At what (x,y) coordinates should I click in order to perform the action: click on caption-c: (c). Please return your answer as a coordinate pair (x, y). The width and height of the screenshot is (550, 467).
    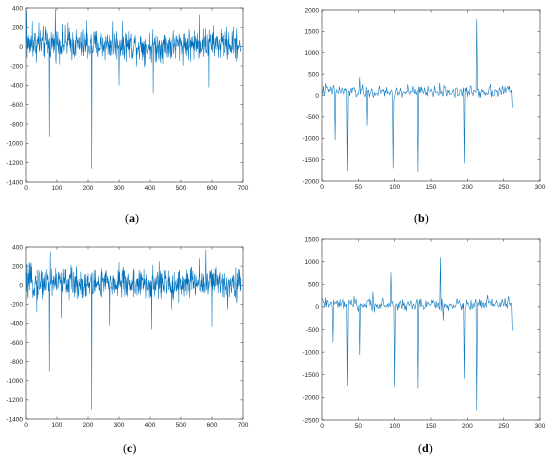
    Looking at the image, I should click on (130, 448).